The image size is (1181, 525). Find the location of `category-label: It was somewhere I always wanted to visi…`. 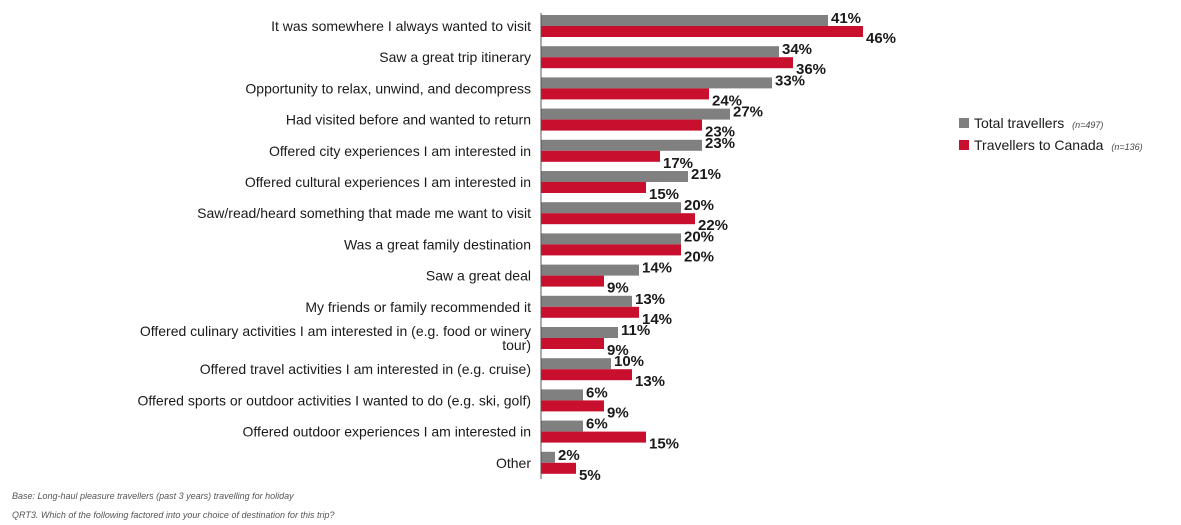

category-label: It was somewhere I always wanted to visi… is located at coordinates (401, 26).